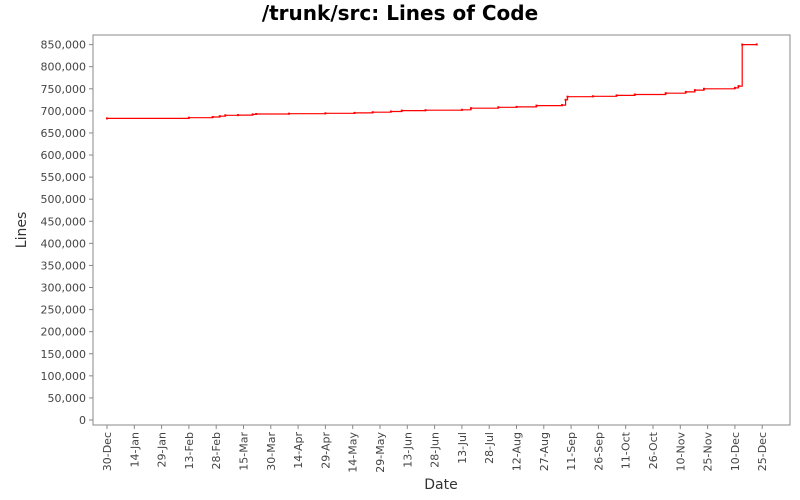 Image resolution: width=800 pixels, height=500 pixels. What do you see at coordinates (64, 199) in the screenshot?
I see `y-tick-label: 500,000` at bounding box center [64, 199].